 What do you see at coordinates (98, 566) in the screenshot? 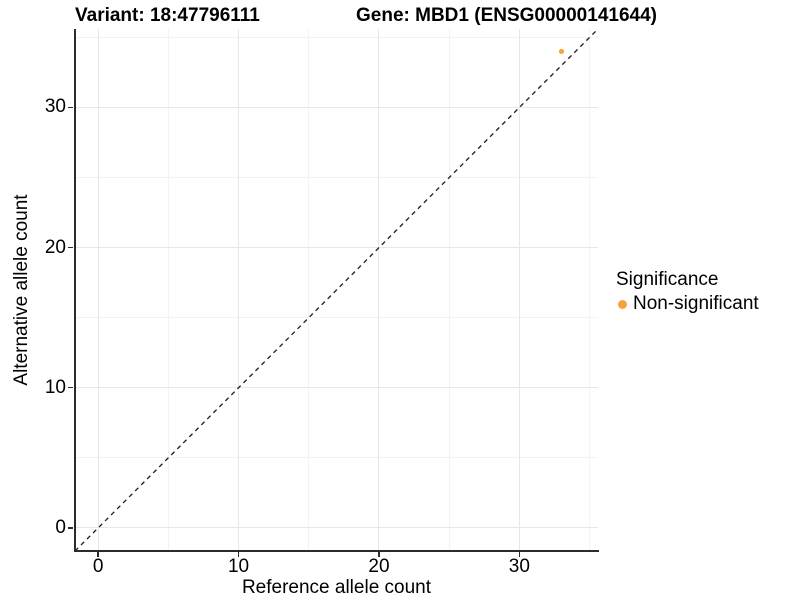
I see `x-tick-label: 0` at bounding box center [98, 566].